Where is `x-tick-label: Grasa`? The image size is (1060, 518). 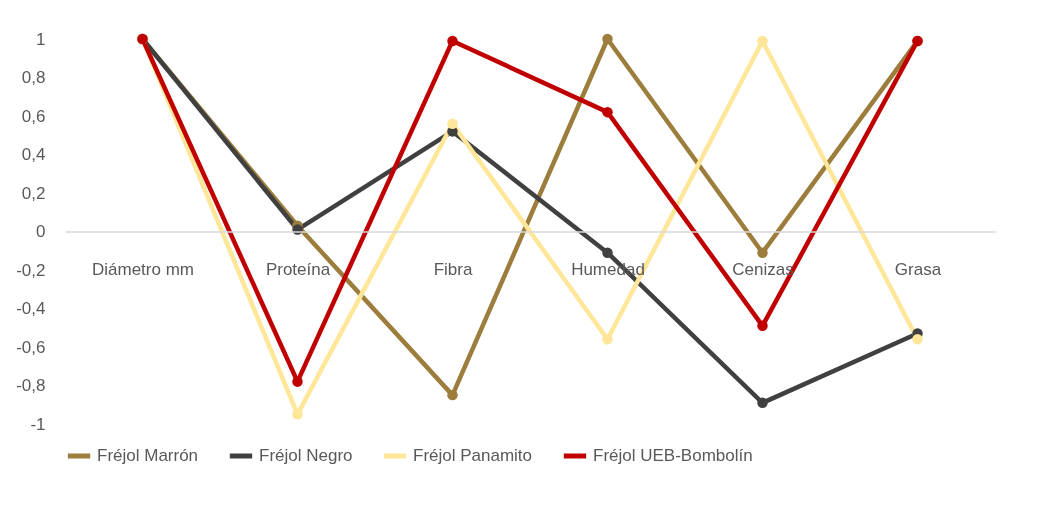 x-tick-label: Grasa is located at coordinates (918, 269).